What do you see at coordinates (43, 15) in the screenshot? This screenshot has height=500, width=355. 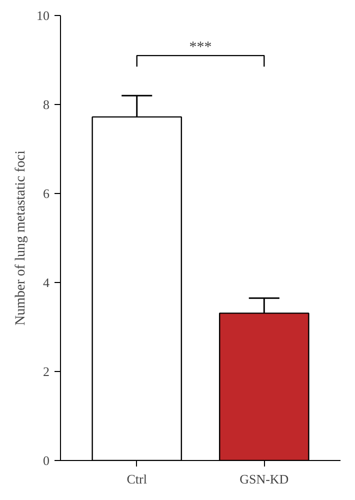 I see `y-tick-label: 10` at bounding box center [43, 15].